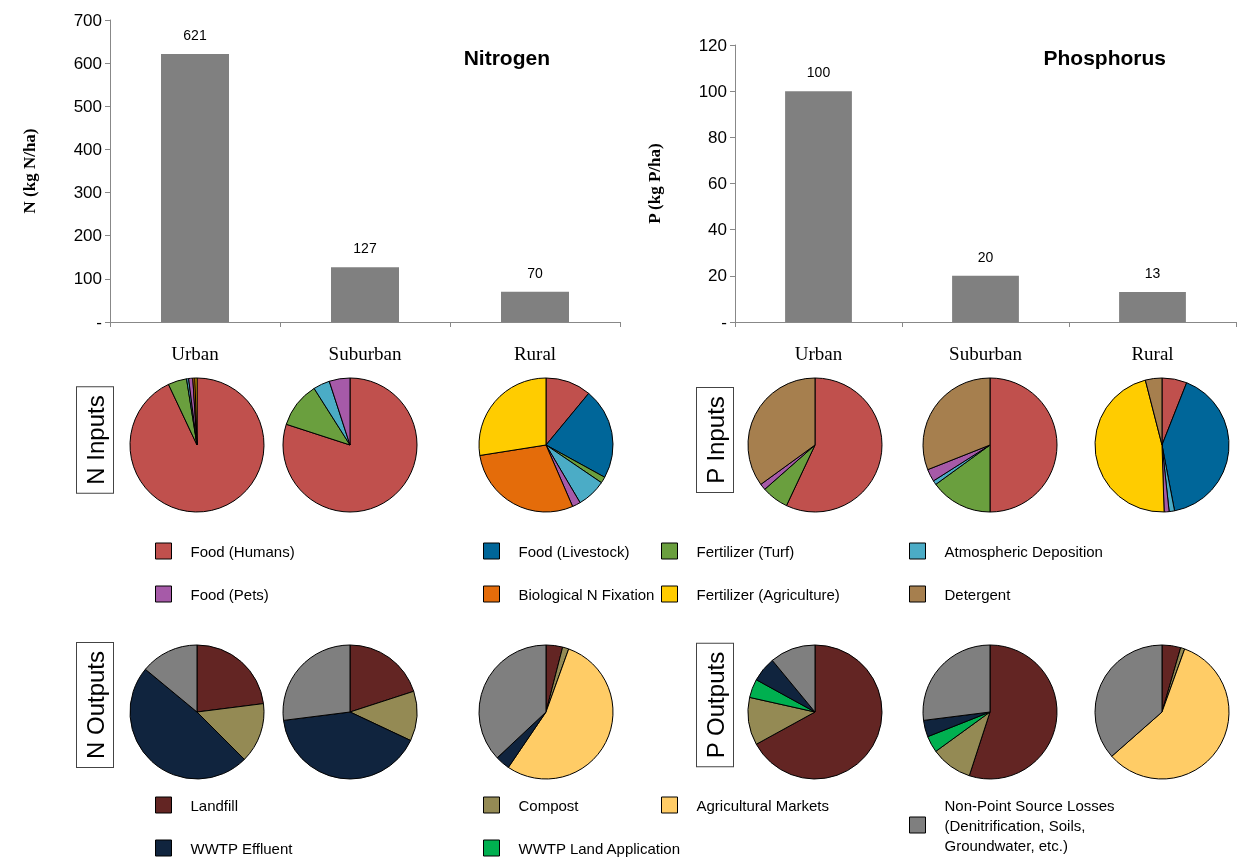 Image resolution: width=1241 pixels, height=865 pixels. I want to click on y-tick-label: 600, so click(87, 63).